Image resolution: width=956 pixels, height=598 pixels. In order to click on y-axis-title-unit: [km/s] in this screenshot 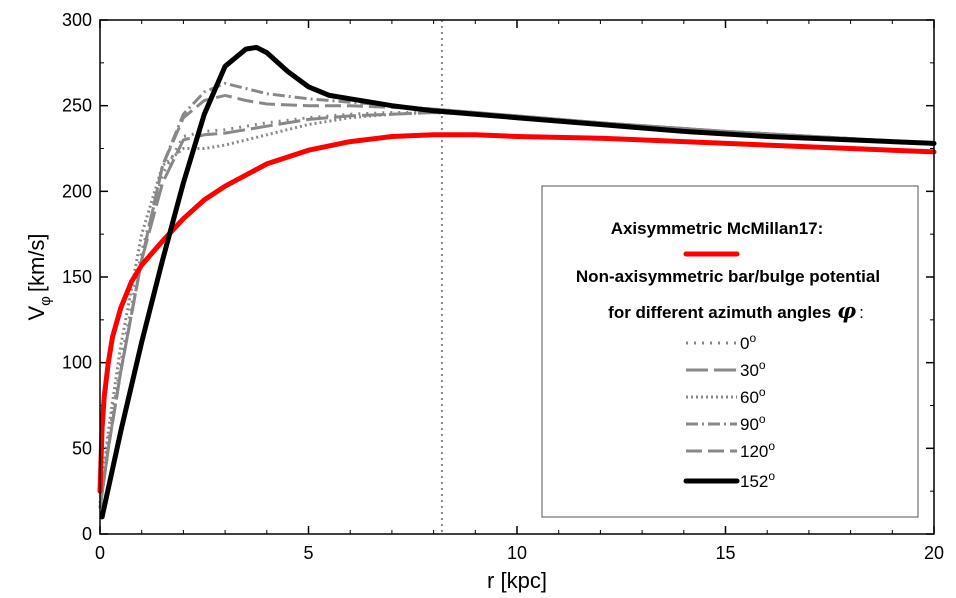, I will do `click(36, 262)`.